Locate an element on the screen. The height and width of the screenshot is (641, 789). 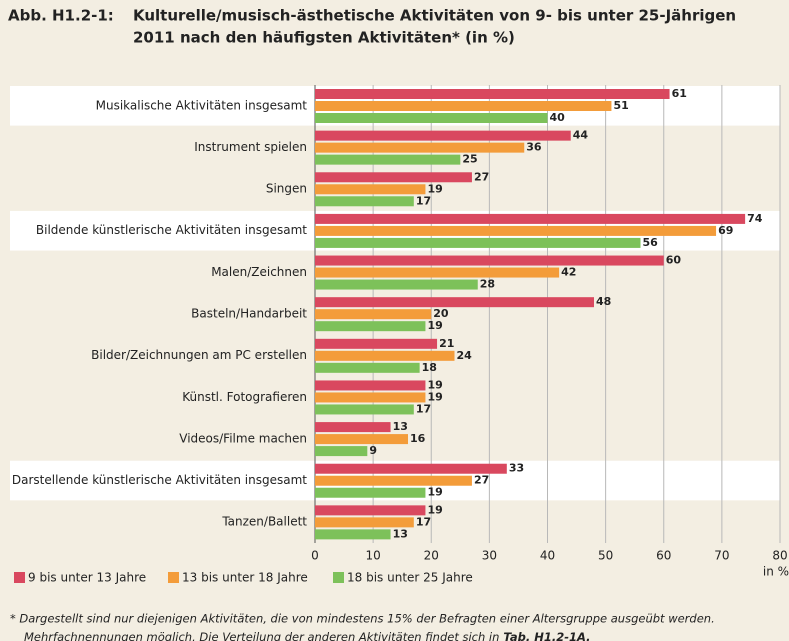
x-tick-label: 60 is located at coordinates (663, 556).